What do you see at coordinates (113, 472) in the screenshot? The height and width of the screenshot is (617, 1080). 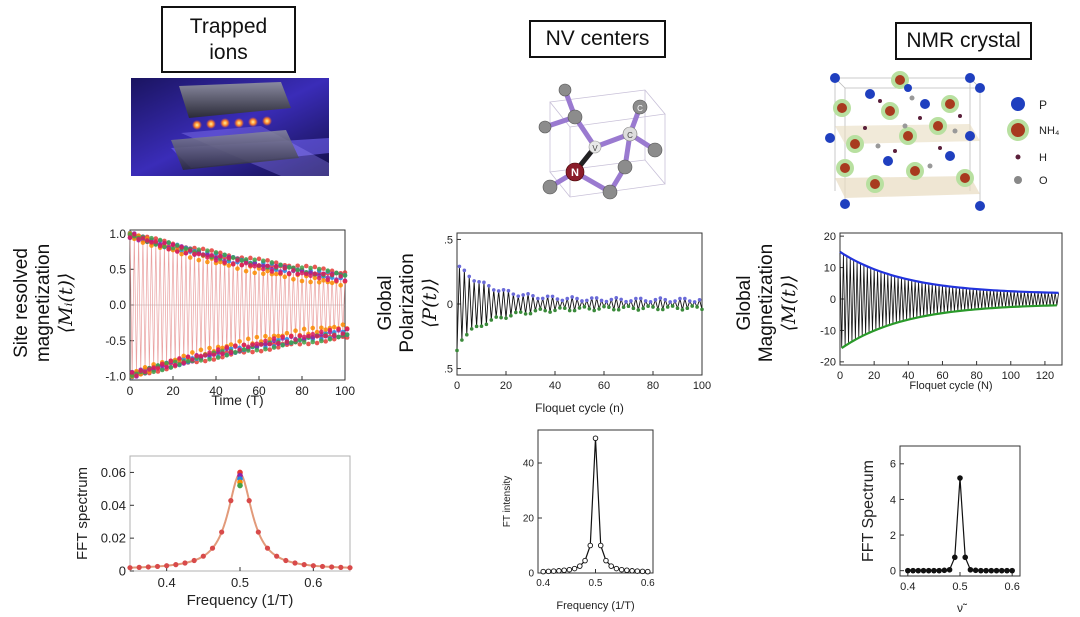 I see `y-tick-label: 0.06` at bounding box center [113, 472].